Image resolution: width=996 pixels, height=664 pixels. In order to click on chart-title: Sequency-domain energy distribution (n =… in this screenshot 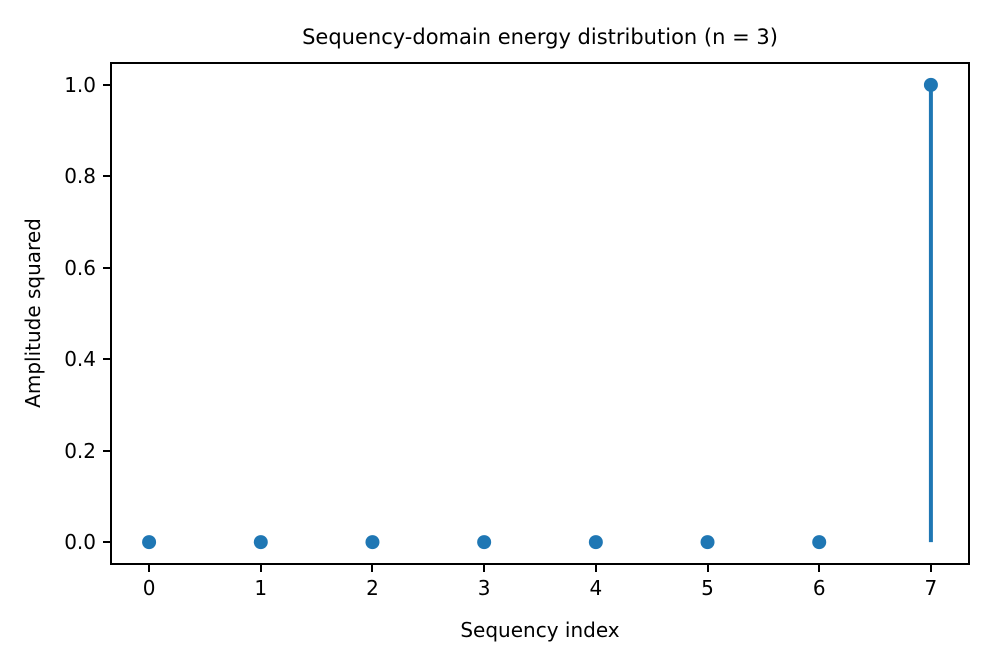, I will do `click(540, 37)`.